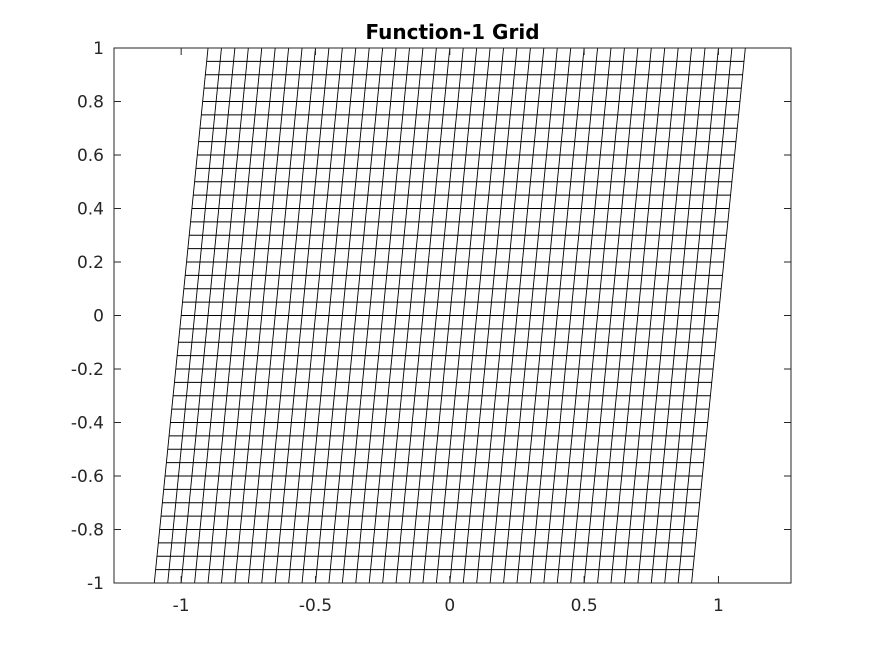 The height and width of the screenshot is (656, 875). Describe the element at coordinates (90, 210) in the screenshot. I see `y-tick-label: 0.4` at that location.